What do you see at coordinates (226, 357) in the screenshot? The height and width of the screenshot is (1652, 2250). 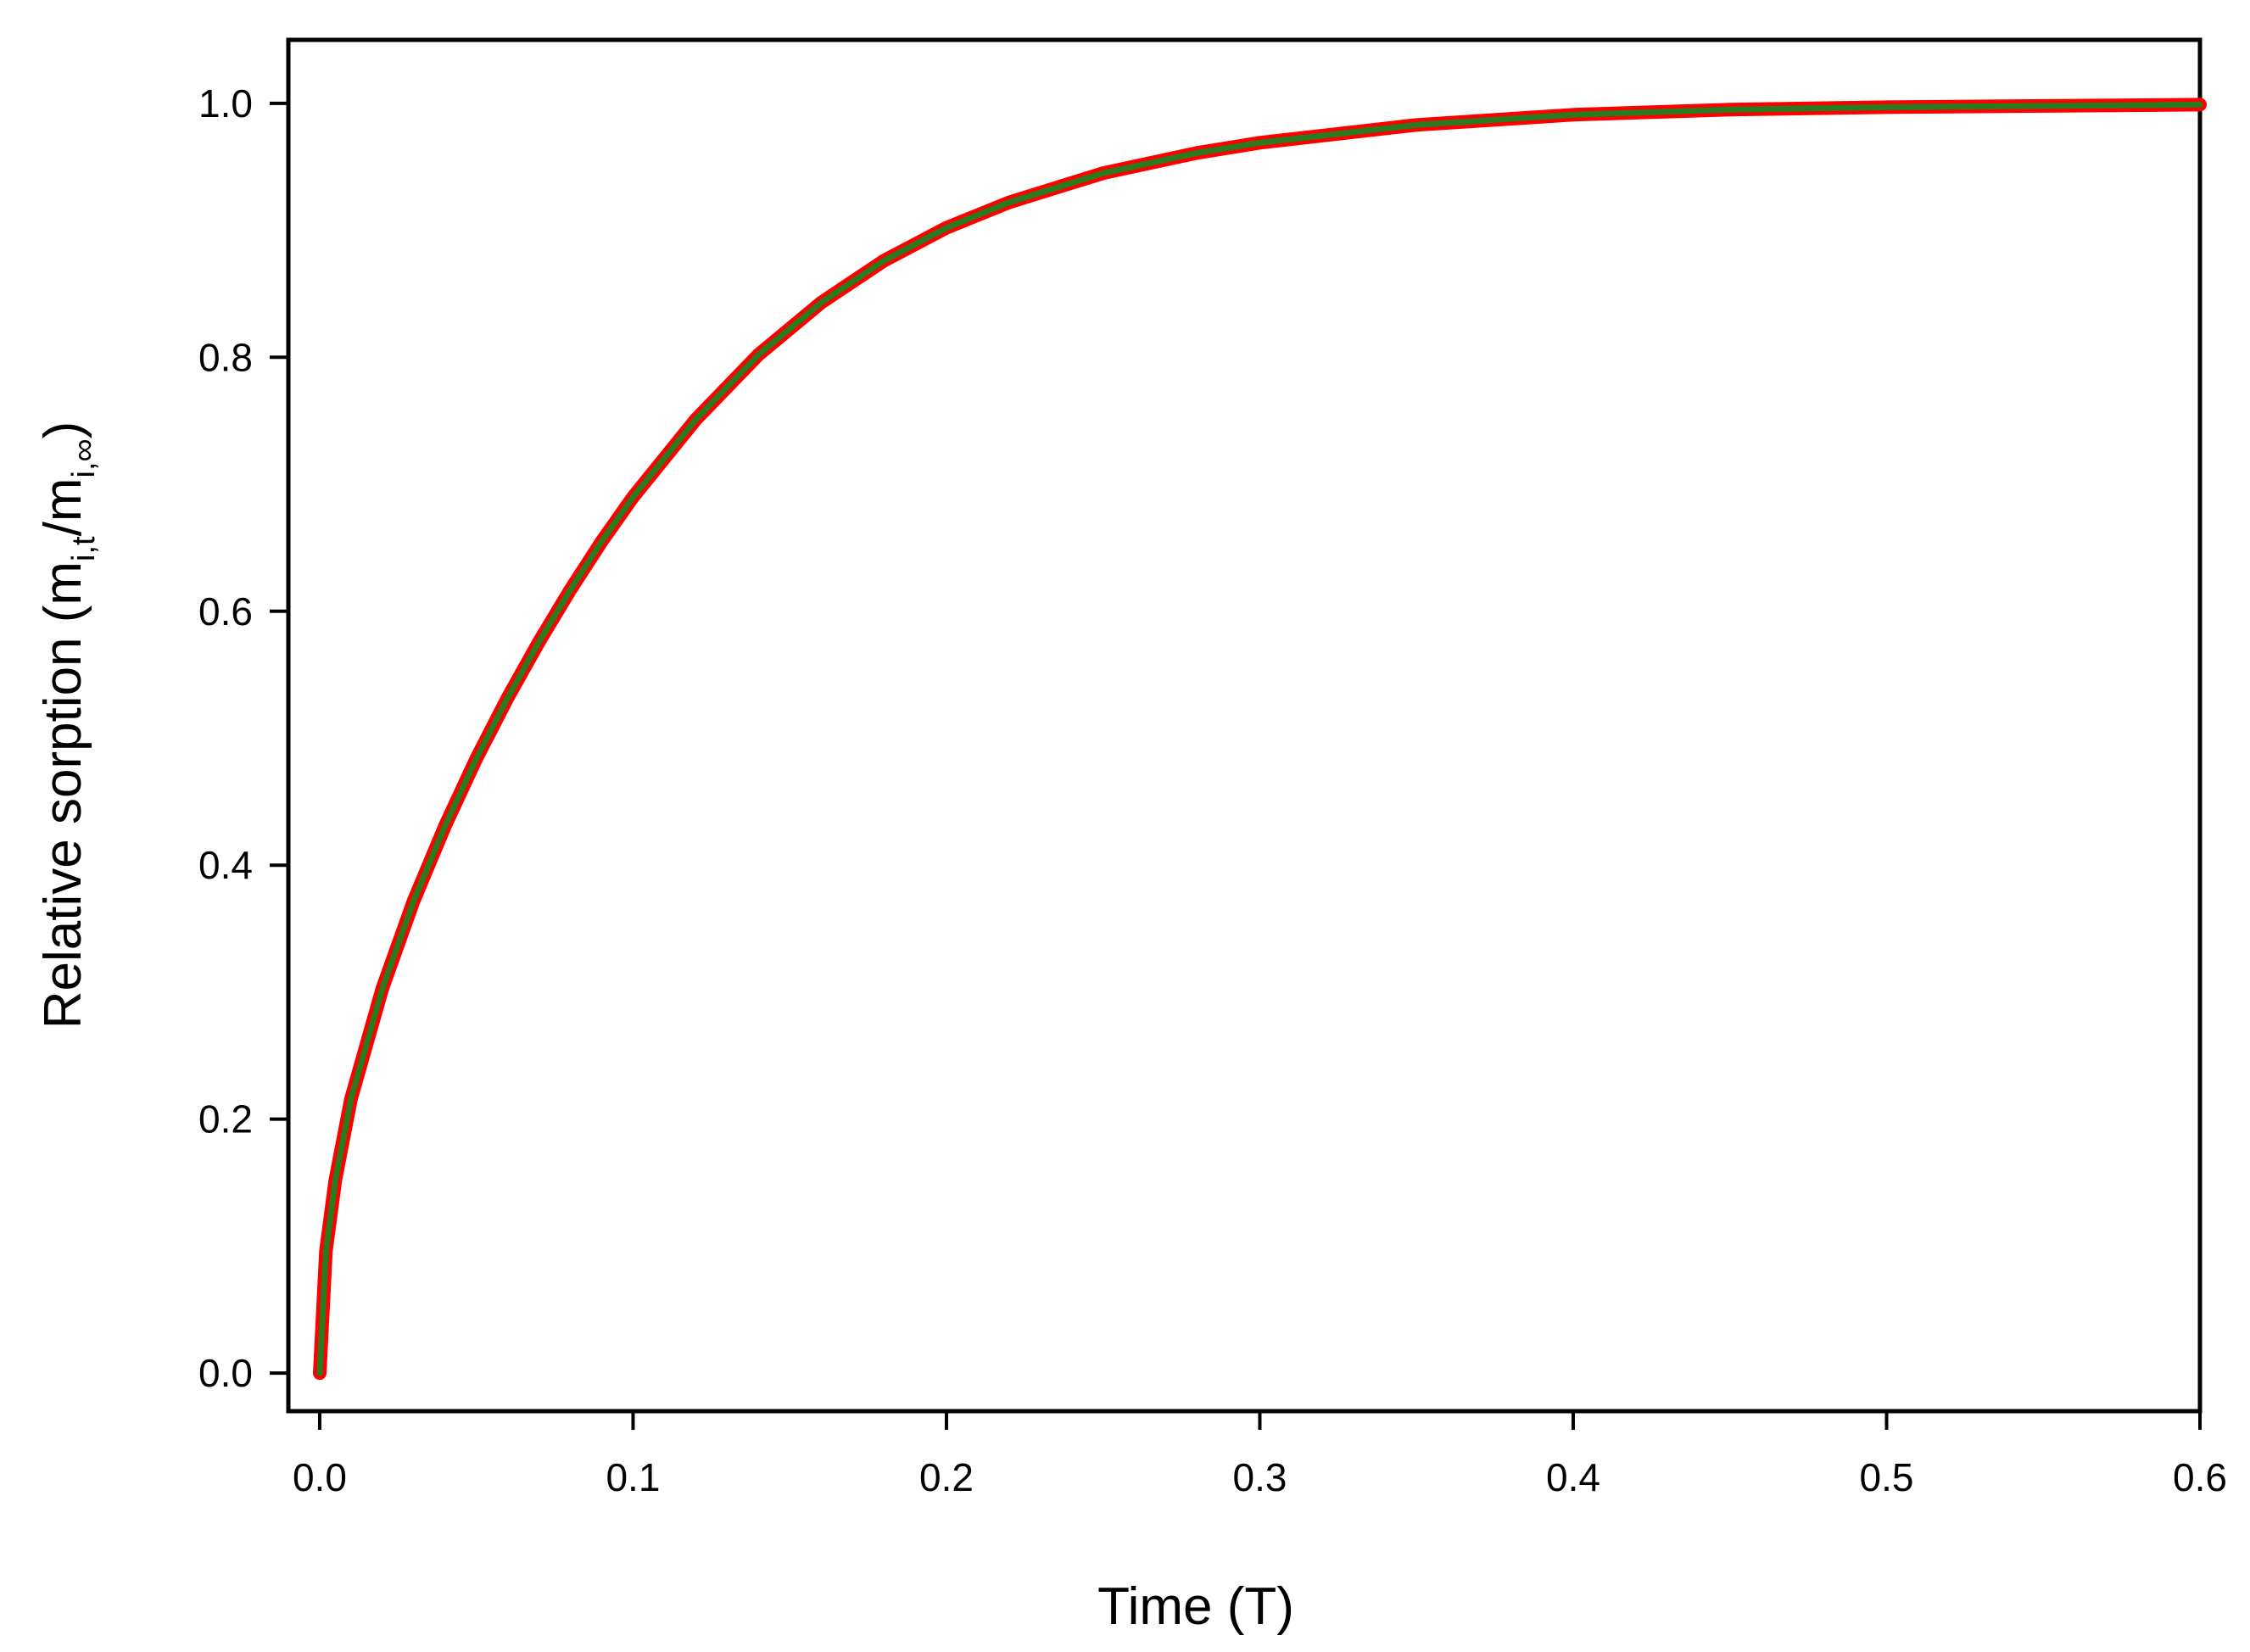 I see `y-tick-label: 0.8` at bounding box center [226, 357].